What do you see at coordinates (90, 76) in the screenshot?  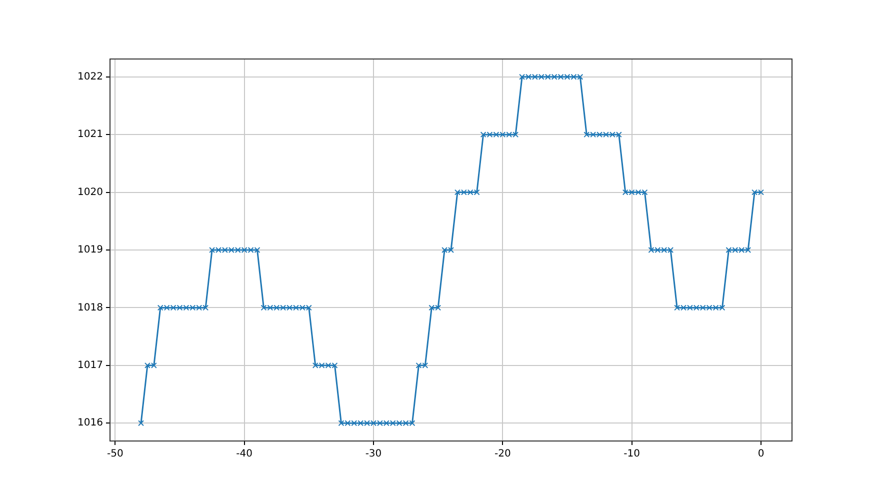 I see `y-tick-label: 1022` at bounding box center [90, 76].